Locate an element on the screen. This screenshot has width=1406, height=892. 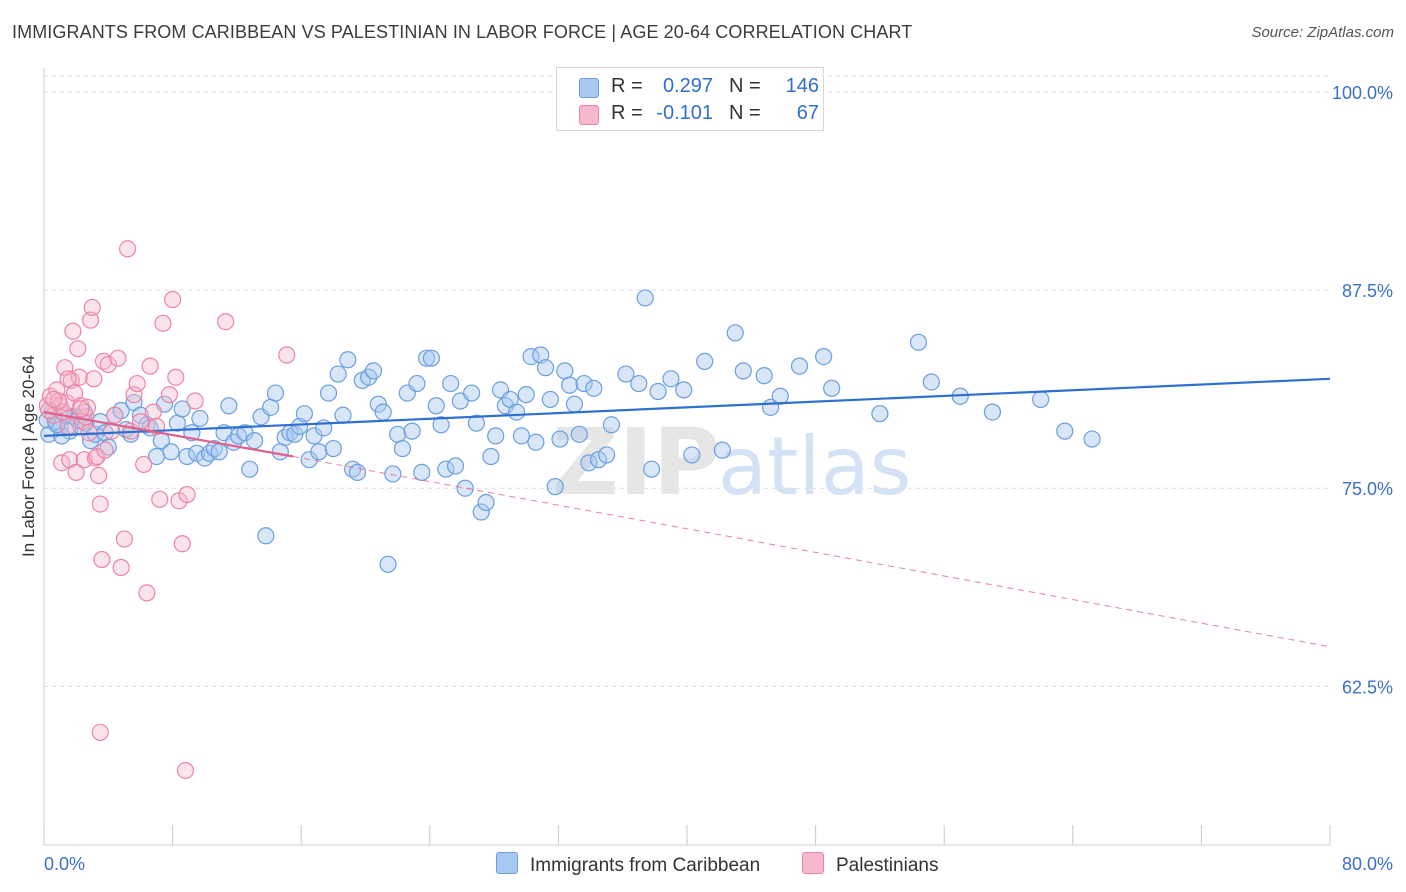
caribbean-trend-line is located at coordinates (687, 407).